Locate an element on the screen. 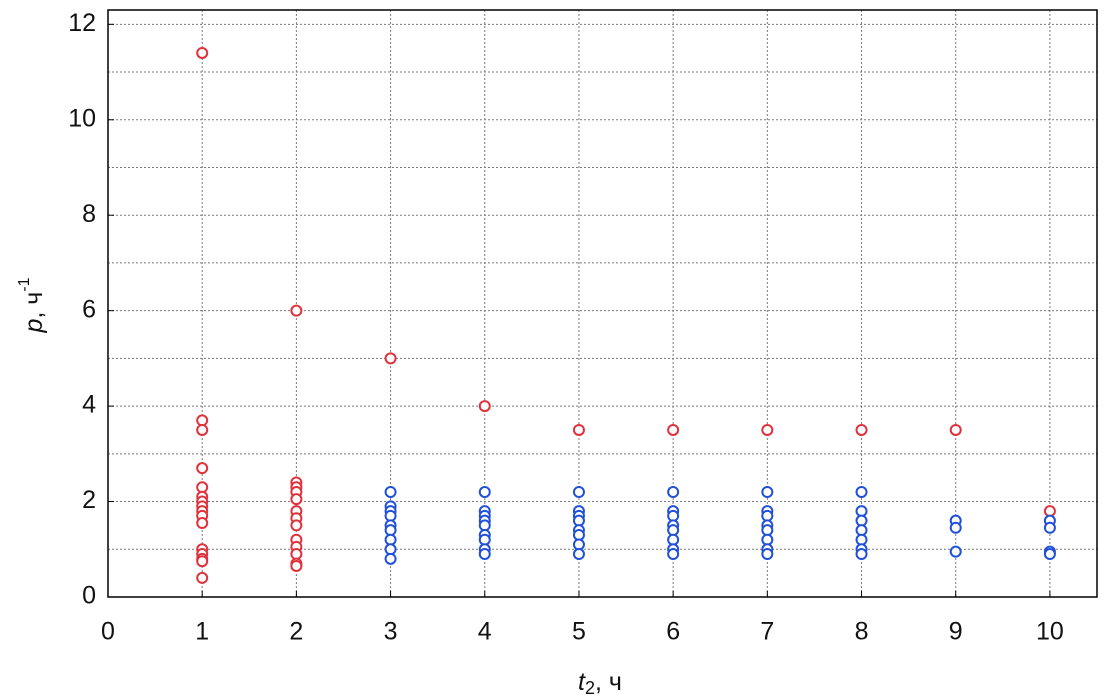 The image size is (1105, 699). x-tick-label: 0 is located at coordinates (108, 632).